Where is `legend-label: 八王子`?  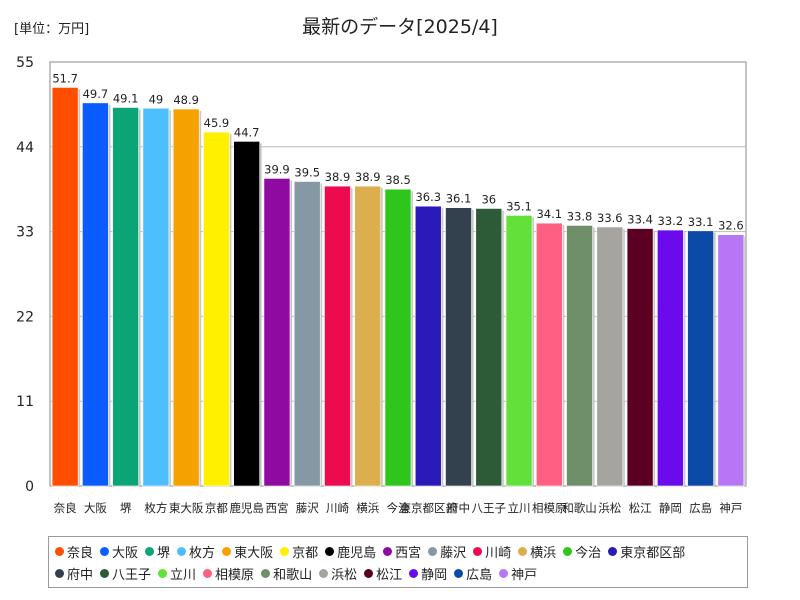 legend-label: 八王子 is located at coordinates (132, 575).